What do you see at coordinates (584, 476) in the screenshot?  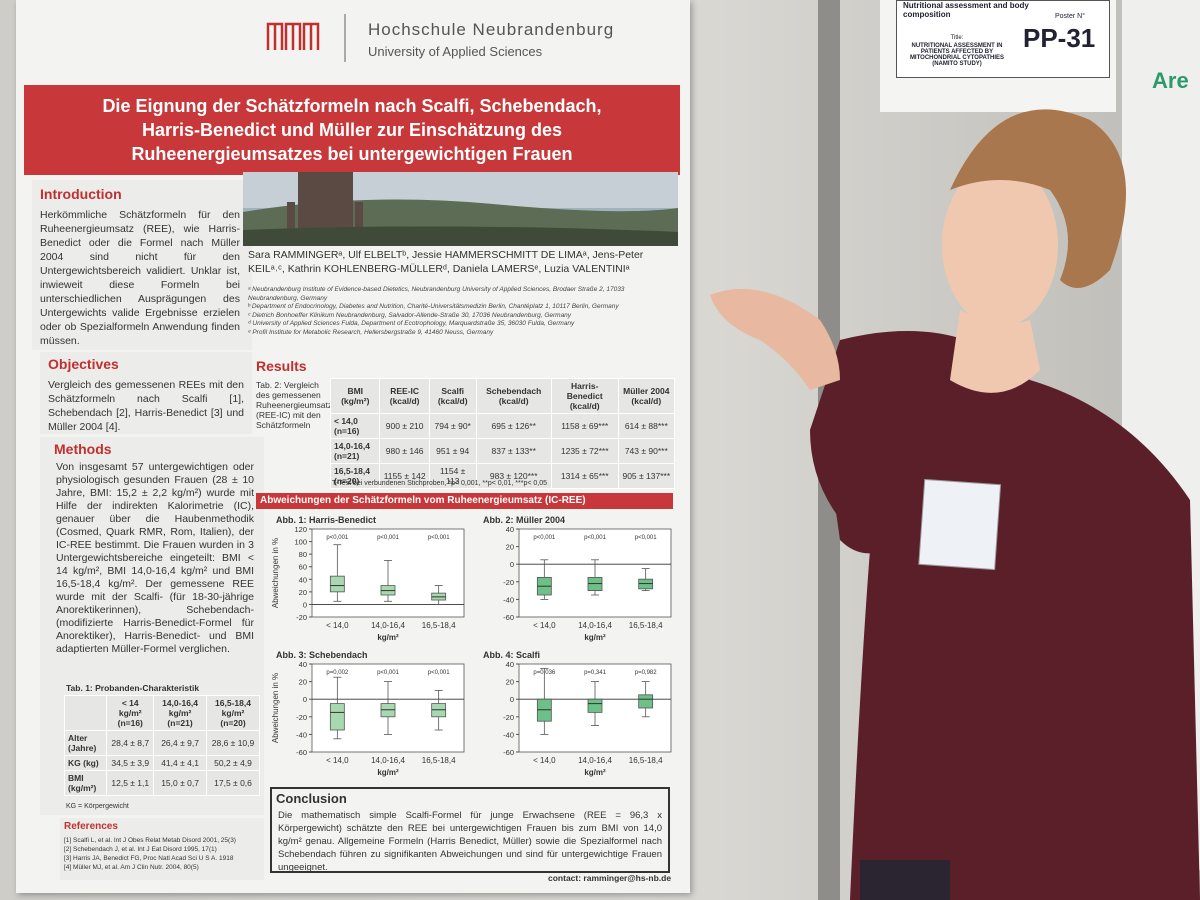 I see `table-cell: 1314 ± 65***` at bounding box center [584, 476].